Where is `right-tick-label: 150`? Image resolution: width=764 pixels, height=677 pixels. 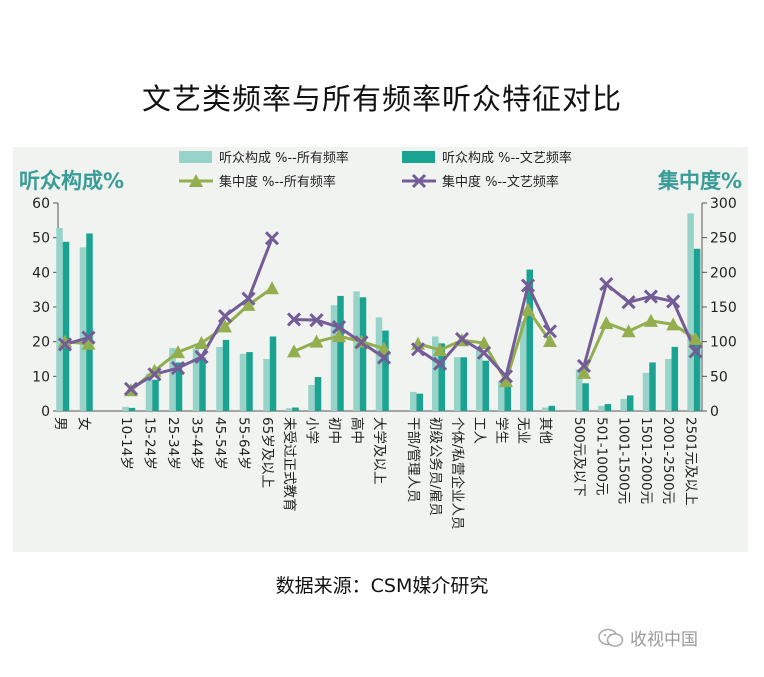 right-tick-label: 150 is located at coordinates (723, 308).